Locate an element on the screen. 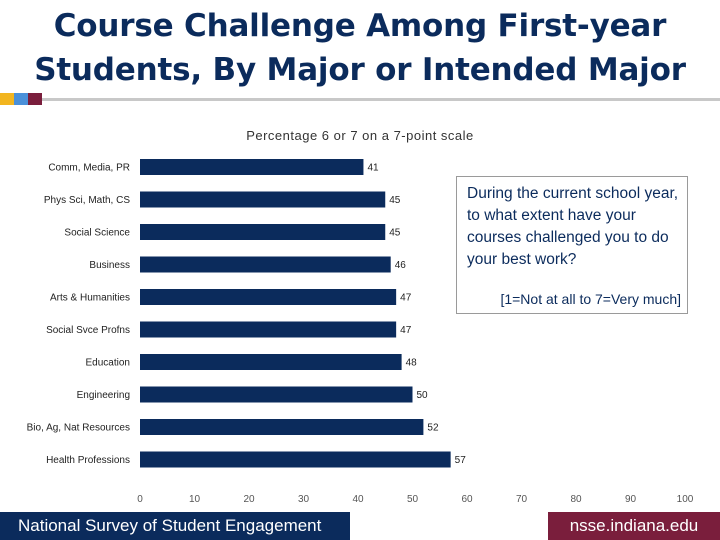 This screenshot has width=720, height=540. chart-subtitle: Percentage 6 or 7 on a 7-point scale is located at coordinates (360, 135).